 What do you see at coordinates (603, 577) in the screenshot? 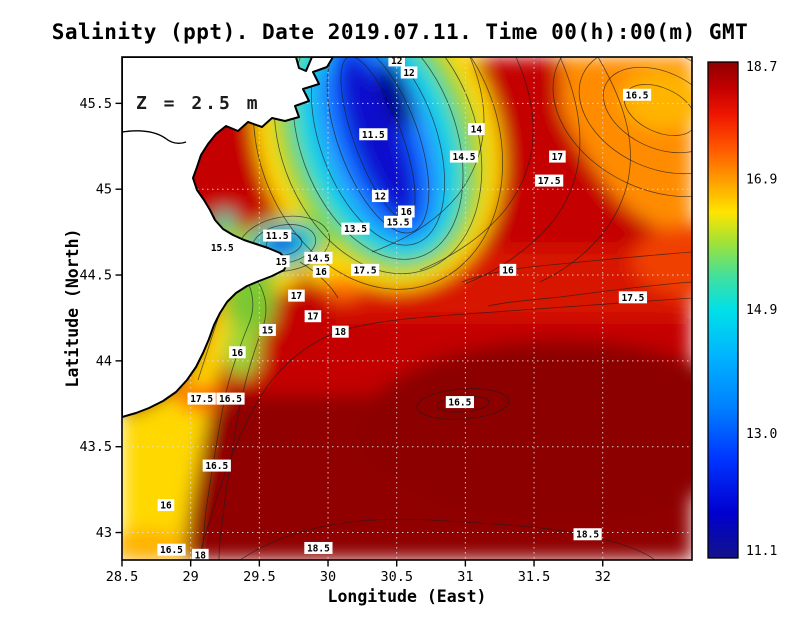
I see `x-tick-label: 32` at bounding box center [603, 577].